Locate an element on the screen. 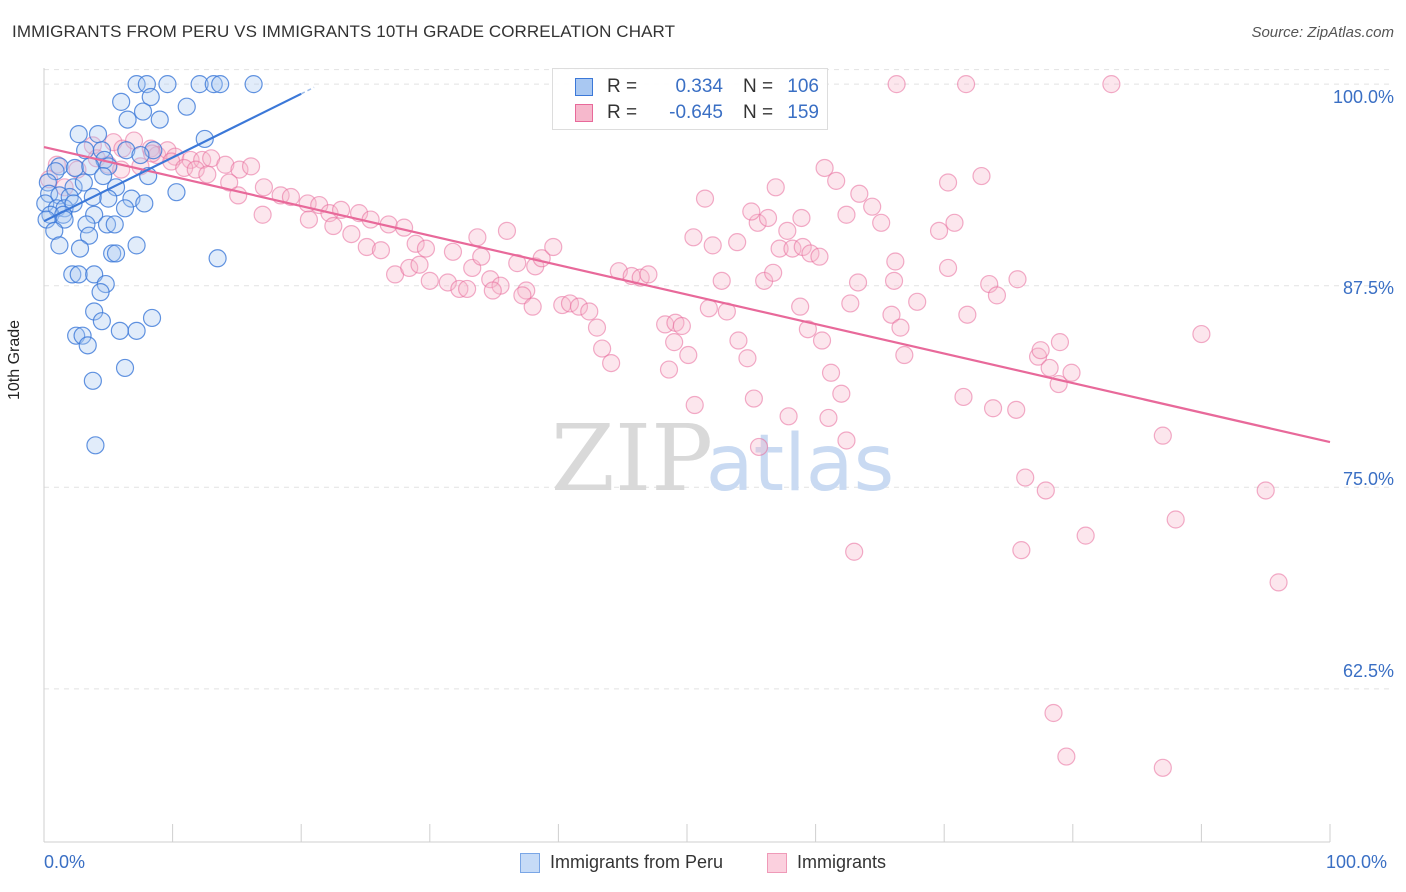 This screenshot has width=1406, height=892. legend-n-value: 159 is located at coordinates (803, 112).